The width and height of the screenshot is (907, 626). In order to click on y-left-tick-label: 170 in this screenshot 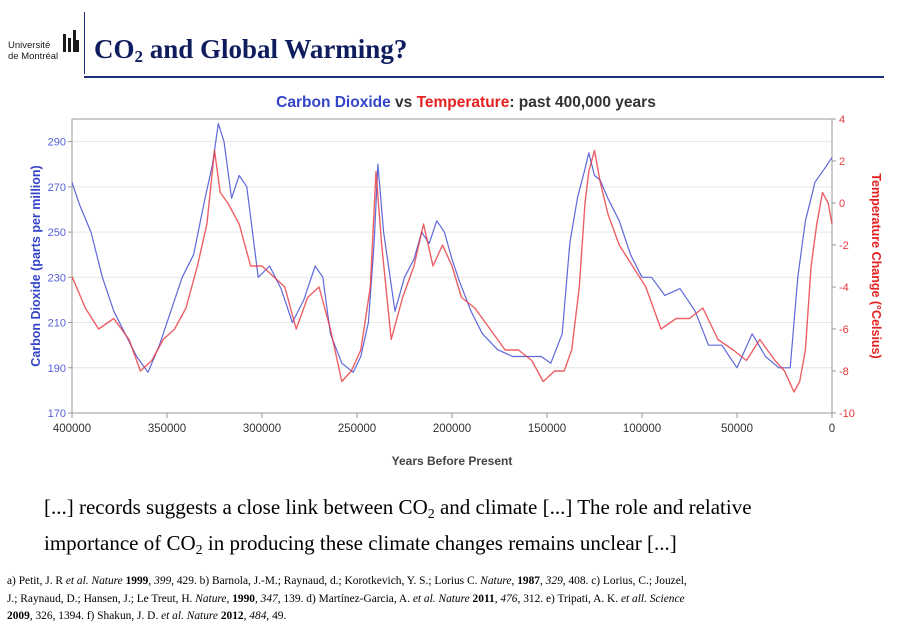, I will do `click(57, 414)`.